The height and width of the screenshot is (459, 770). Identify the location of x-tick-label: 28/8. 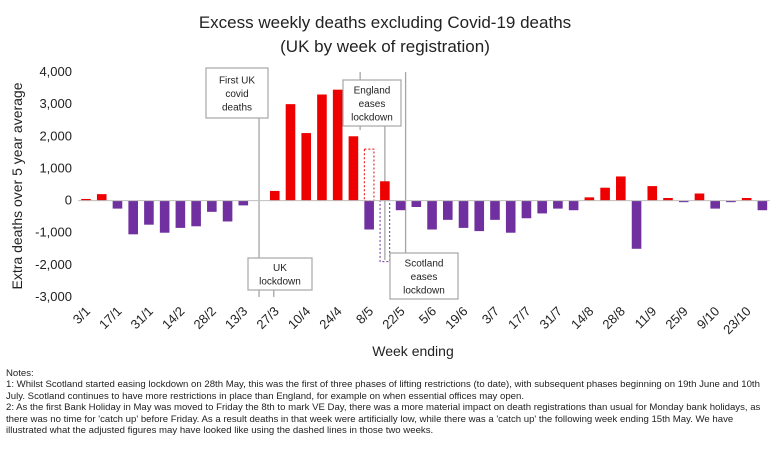
(613, 318).